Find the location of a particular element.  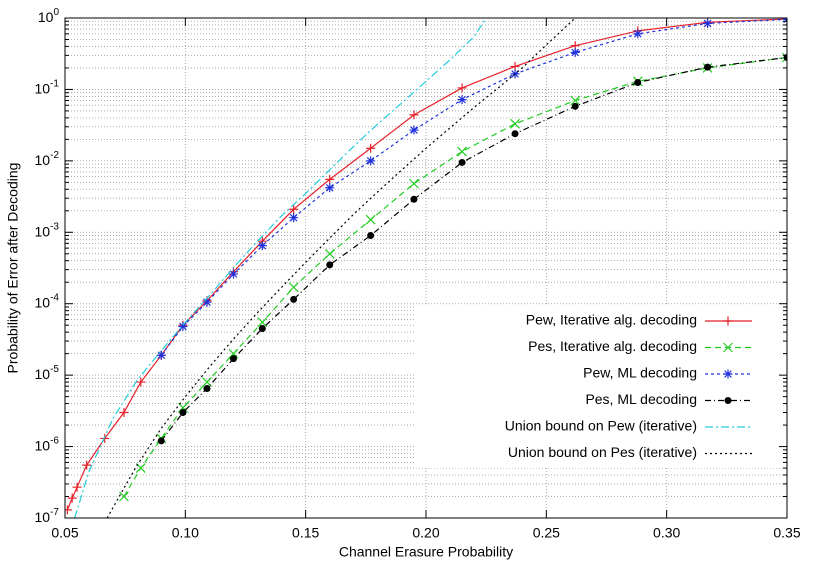

x-tick-label: 0.25 is located at coordinates (546, 533).